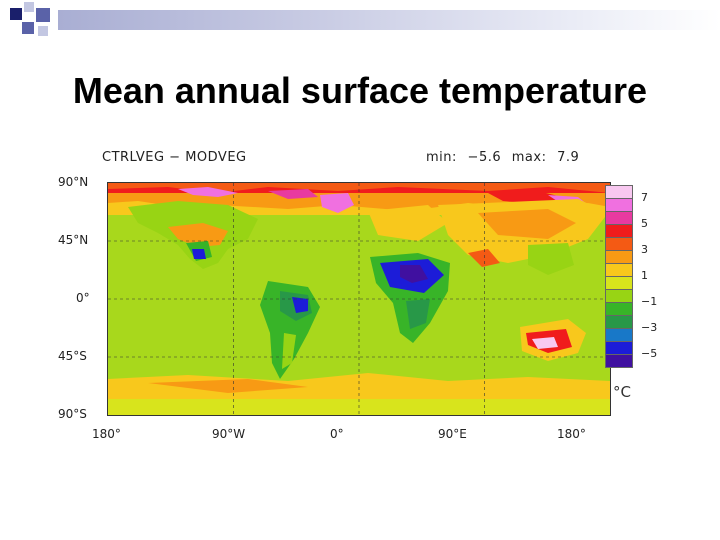 The height and width of the screenshot is (540, 720). Describe the element at coordinates (644, 223) in the screenshot. I see `legend-label: 5` at that location.